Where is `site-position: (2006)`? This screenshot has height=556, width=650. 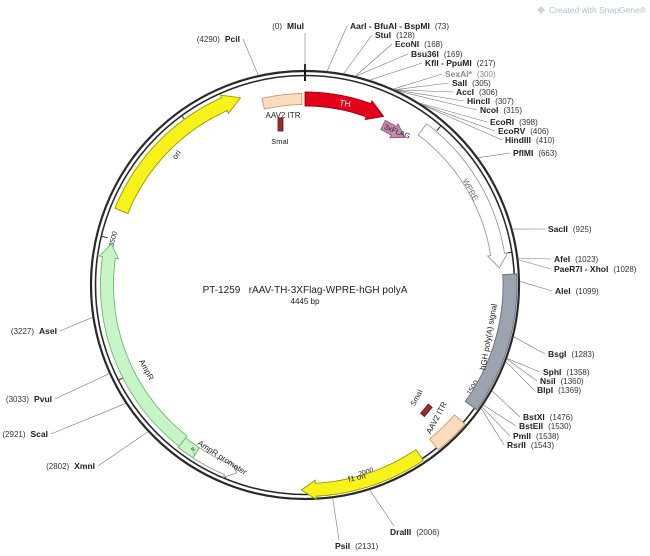 site-position: (2006) is located at coordinates (427, 532).